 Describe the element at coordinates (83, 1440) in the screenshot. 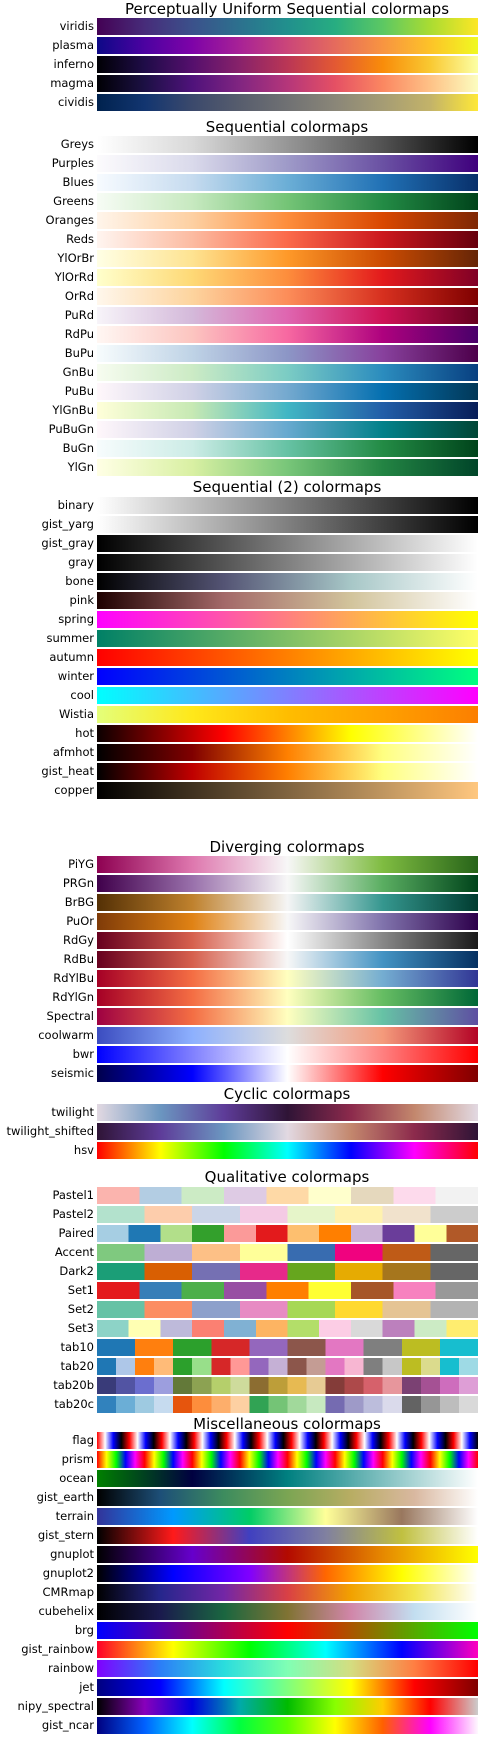

I see `colormap-label: flag` at that location.